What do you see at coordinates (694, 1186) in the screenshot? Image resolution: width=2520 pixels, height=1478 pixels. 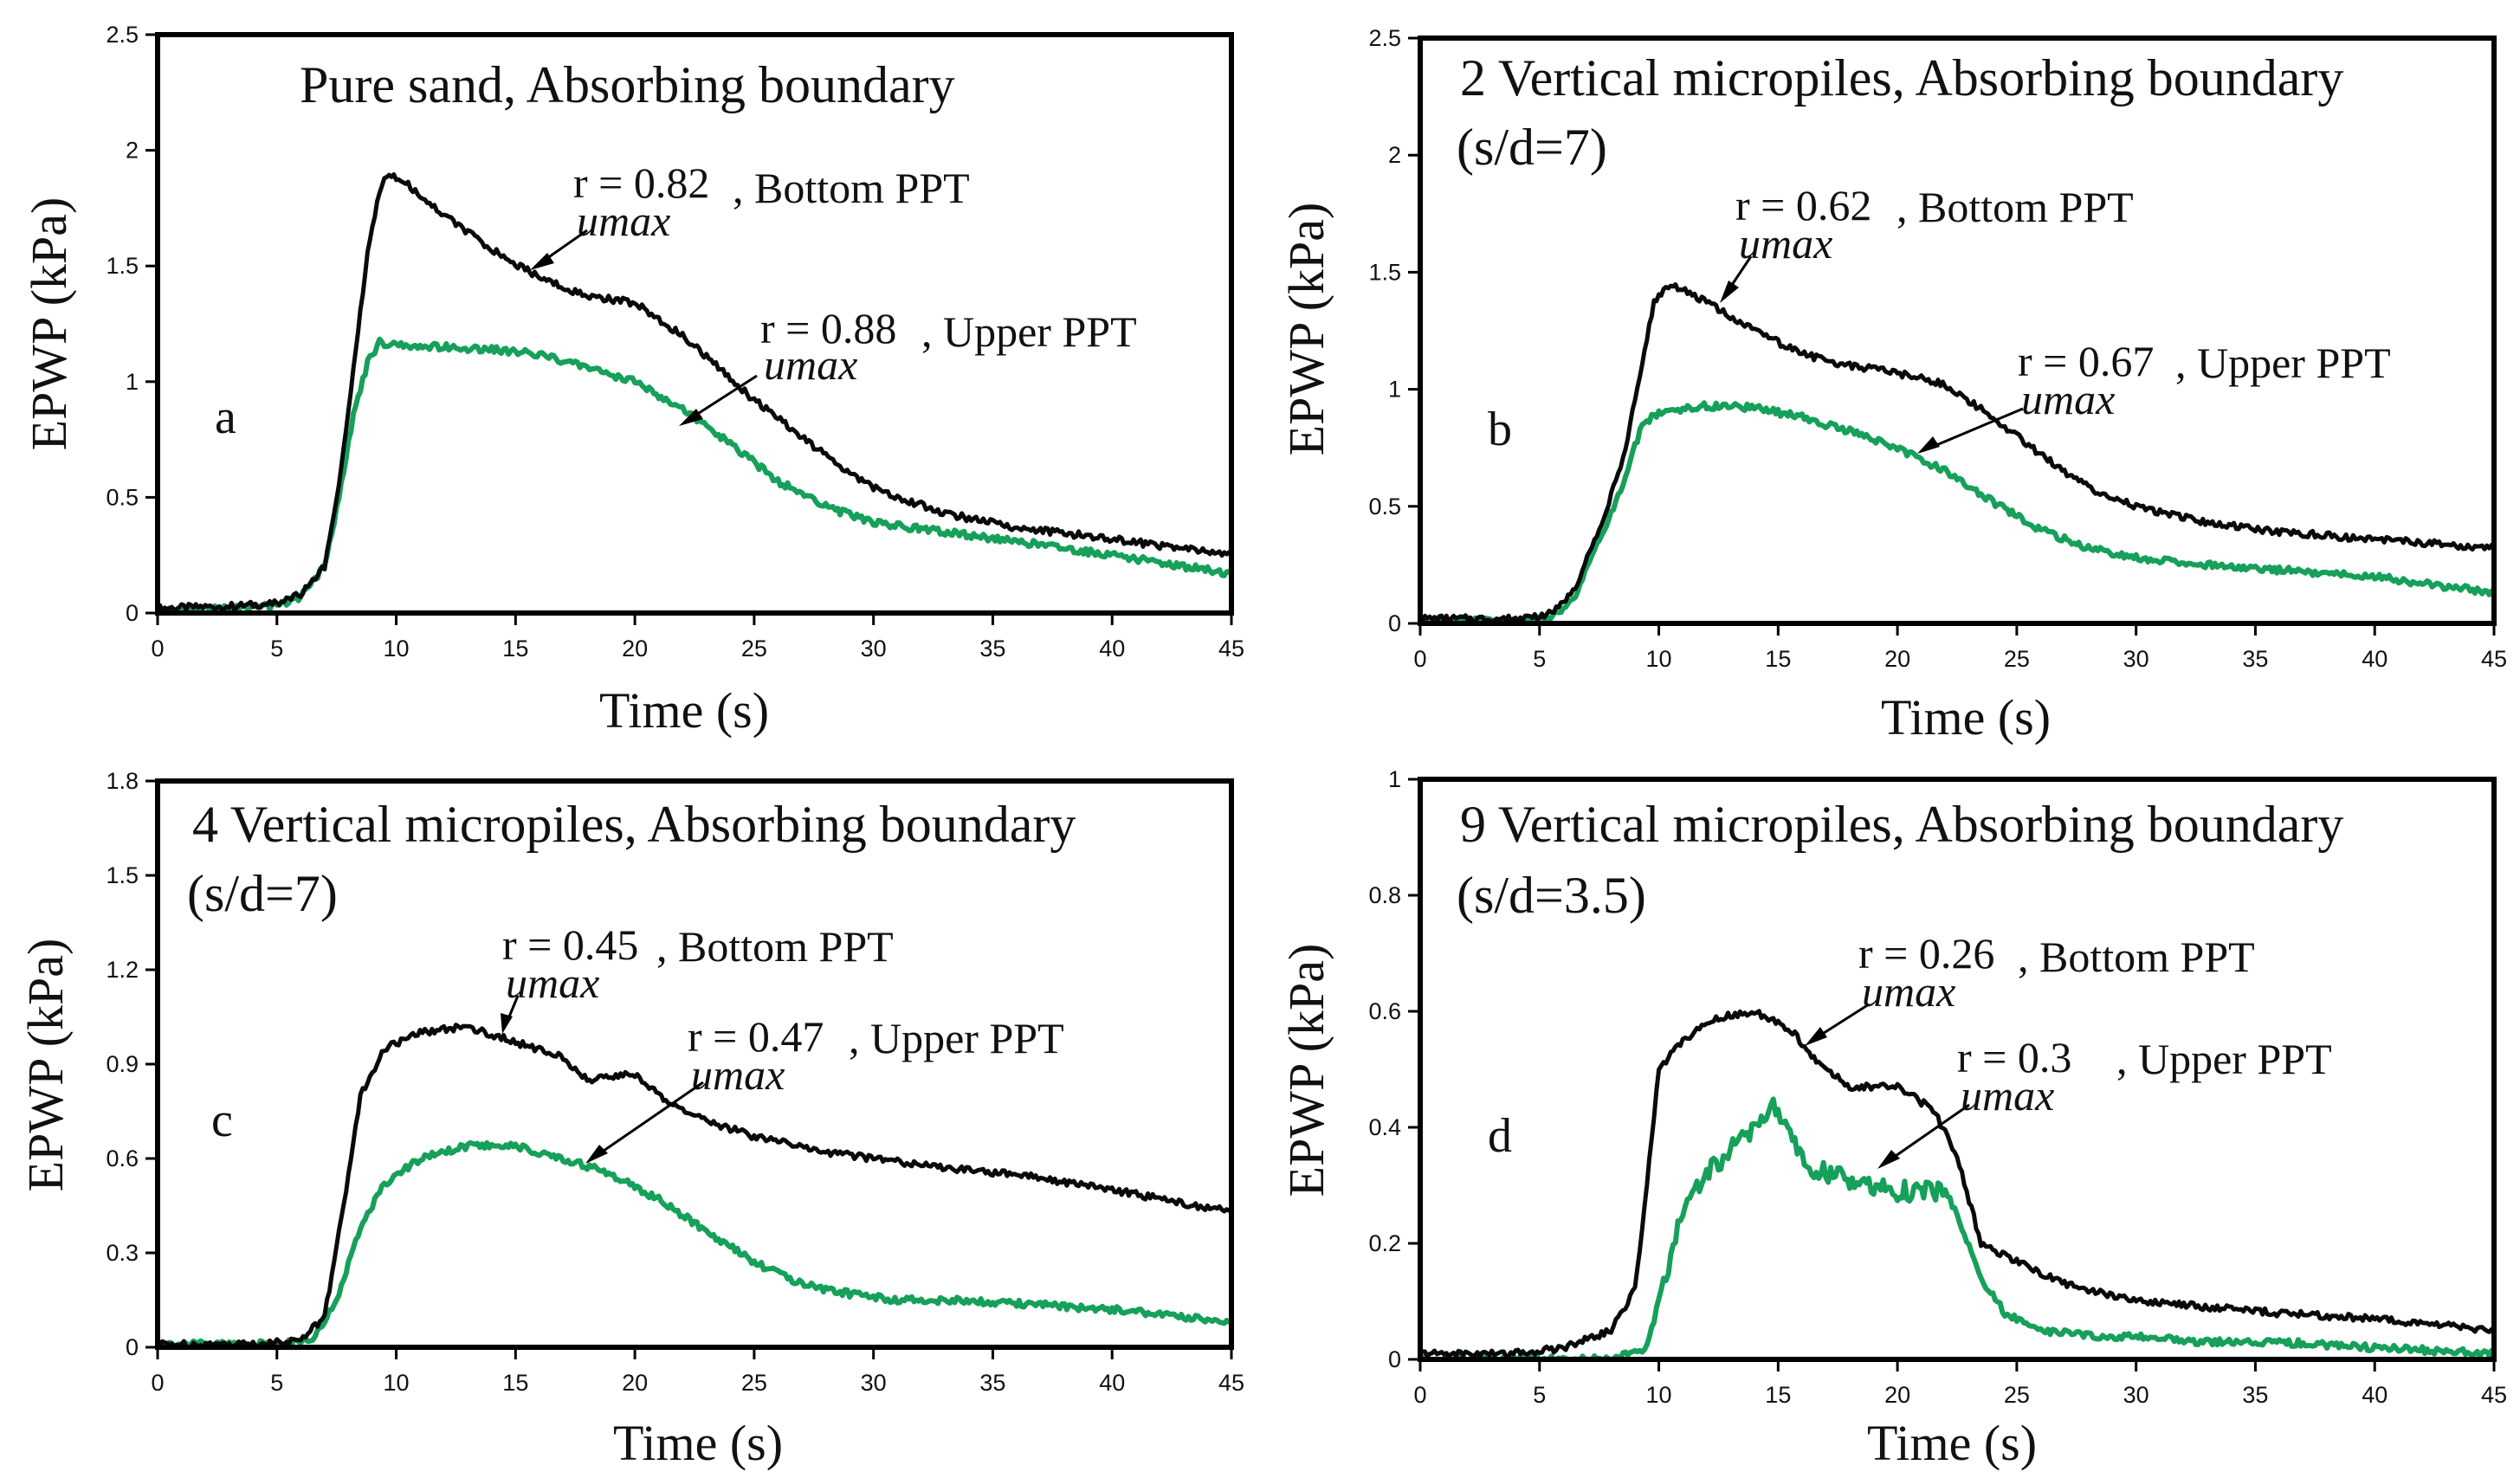 I see `panel-c-series` at bounding box center [694, 1186].